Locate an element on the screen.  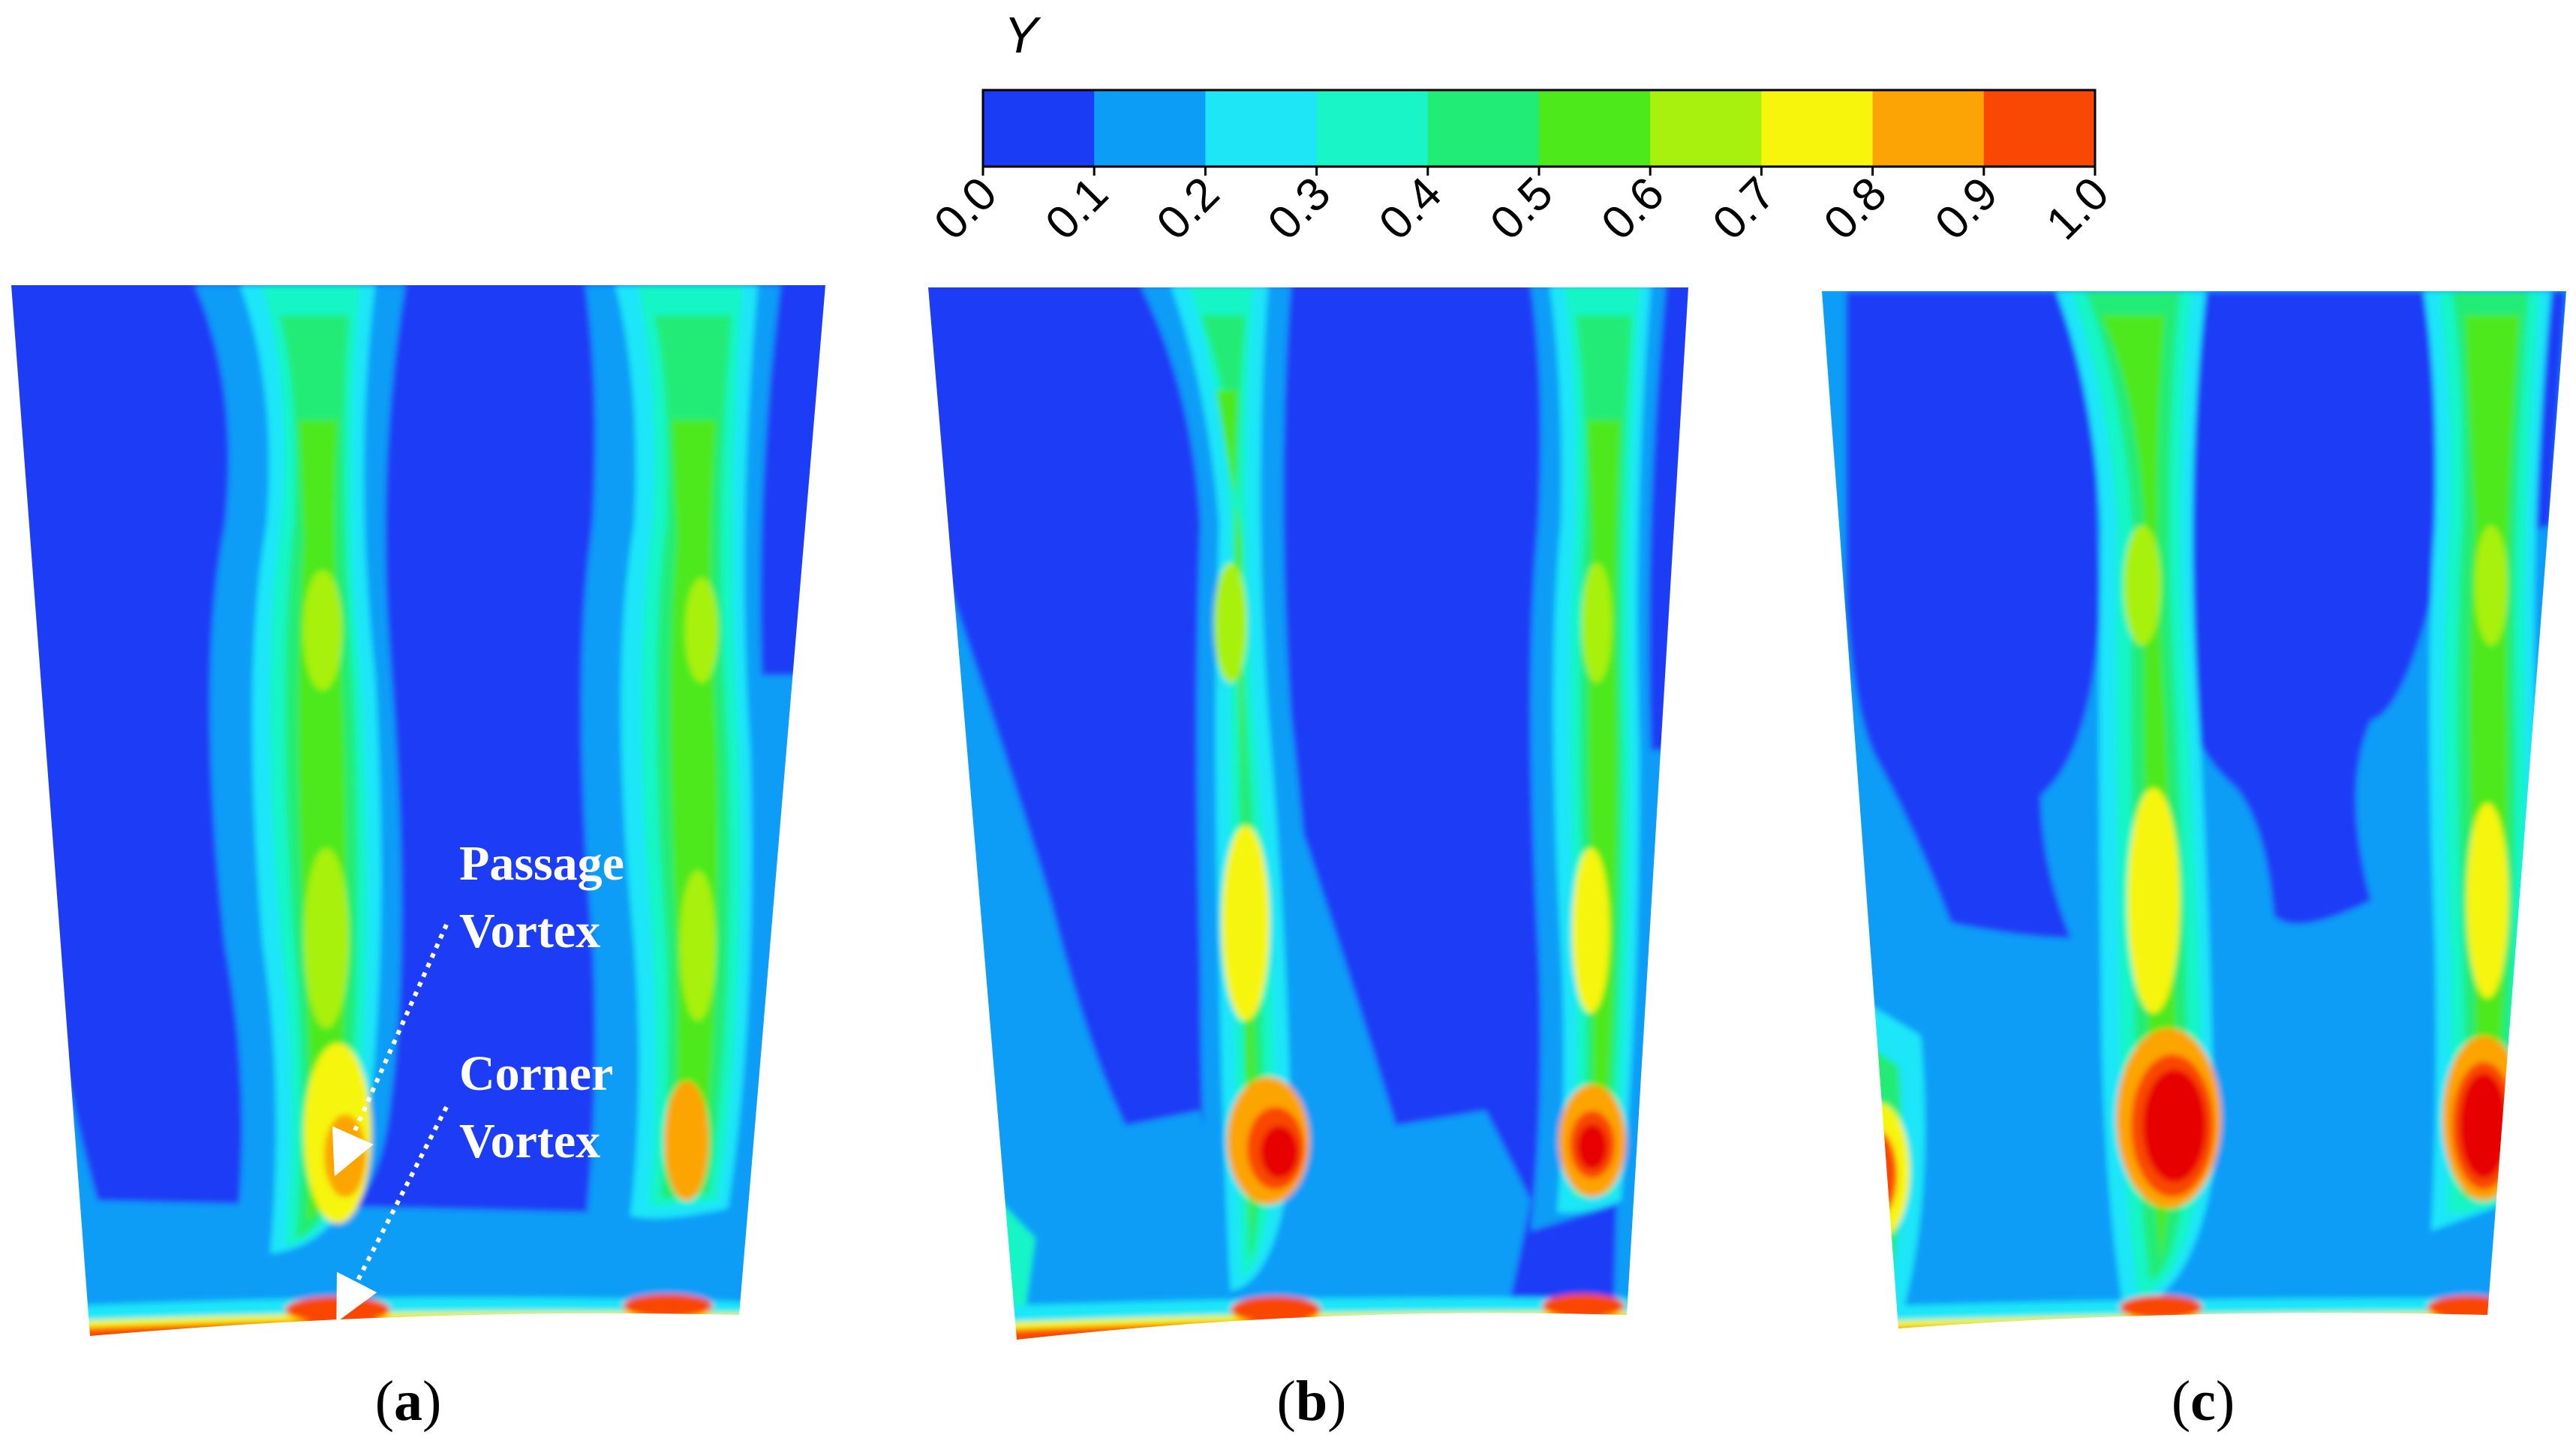
colorbar-ticks: 0.0 0.1 0.2 0.3 0.4 0.5 0.6 0.7 0.8 0.9 1.0 is located at coordinates (1521, 208).